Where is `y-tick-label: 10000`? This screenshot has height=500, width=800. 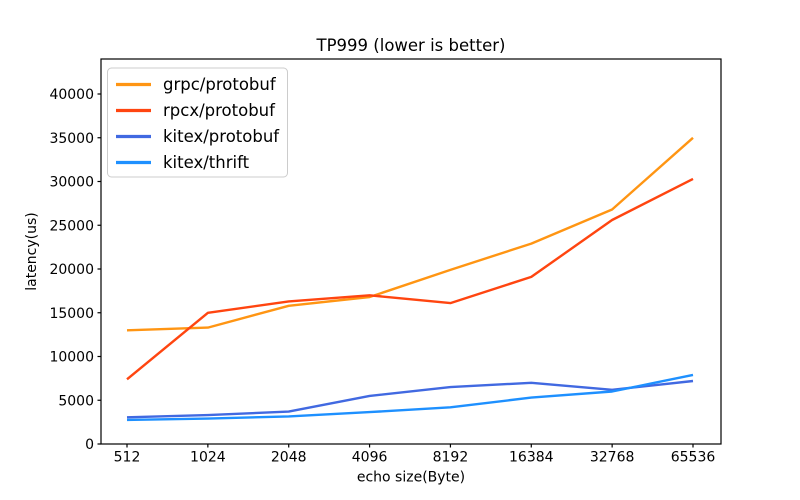 y-tick-label: 10000 is located at coordinates (71, 358).